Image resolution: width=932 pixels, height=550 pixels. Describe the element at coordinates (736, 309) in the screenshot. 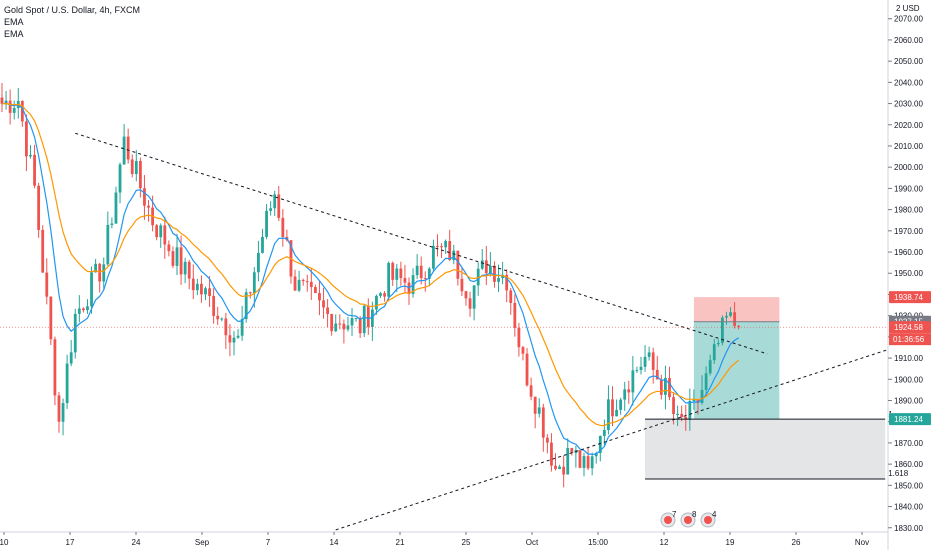

I see `short-position-stop-zone` at that location.